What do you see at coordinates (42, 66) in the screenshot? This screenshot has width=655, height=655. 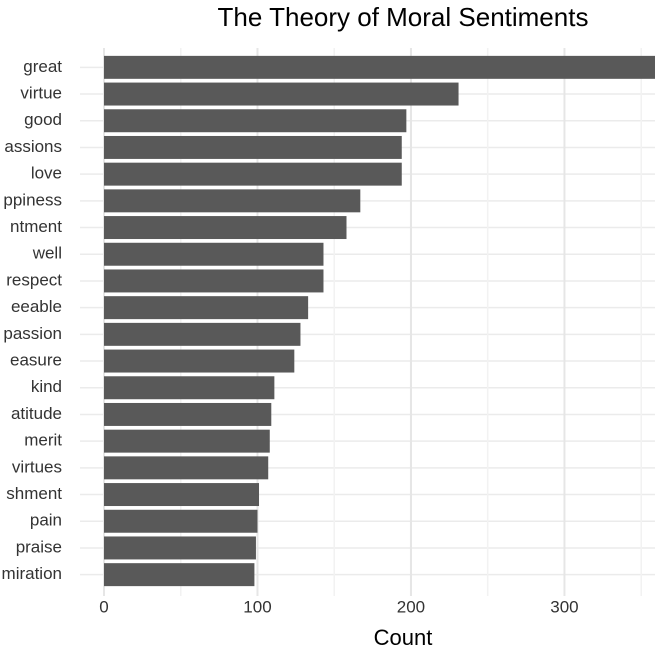 I see `y-tick-label: great` at bounding box center [42, 66].